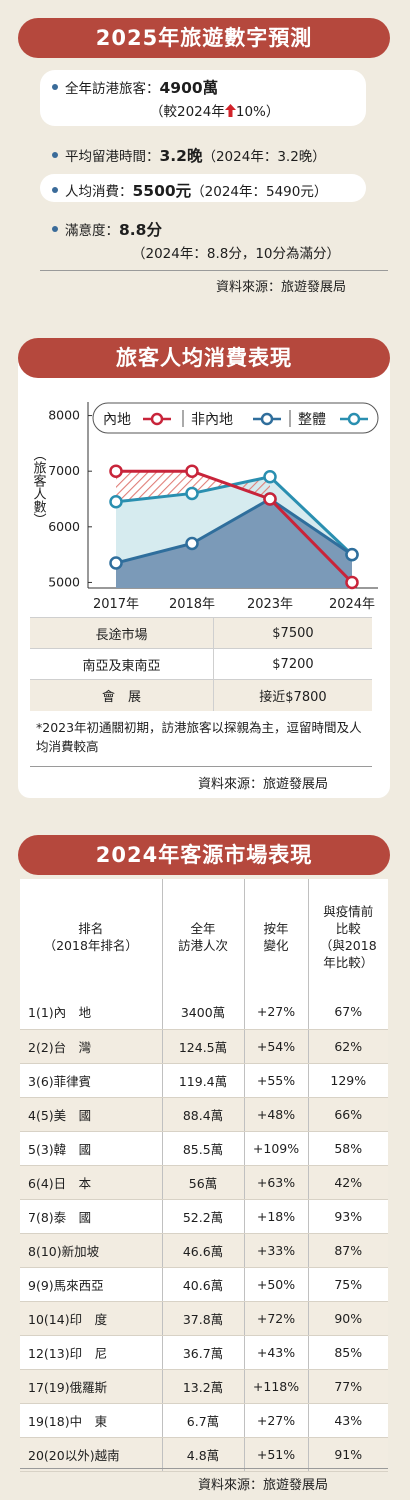  Describe the element at coordinates (292, 664) in the screenshot. I see `spending-value: $7200` at that location.